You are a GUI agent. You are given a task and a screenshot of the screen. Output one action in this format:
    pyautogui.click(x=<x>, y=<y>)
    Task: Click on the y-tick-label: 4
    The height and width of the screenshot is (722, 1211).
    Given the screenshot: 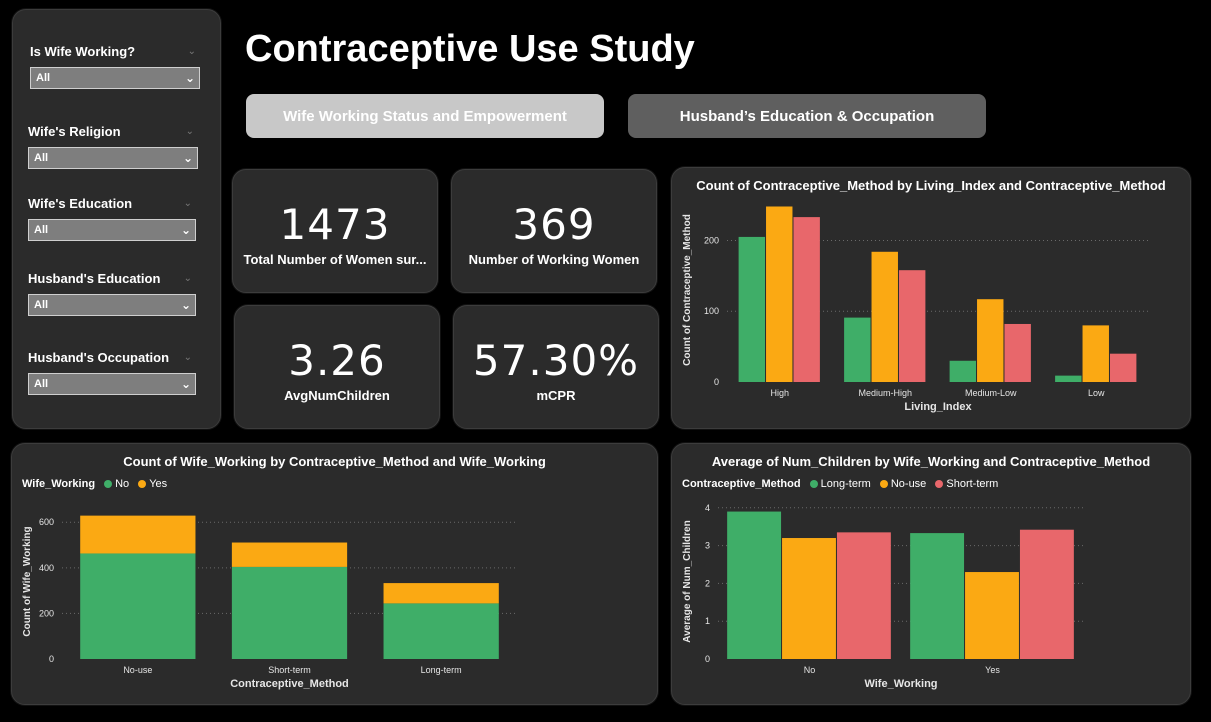 What is the action you would take?
    pyautogui.click(x=707, y=508)
    